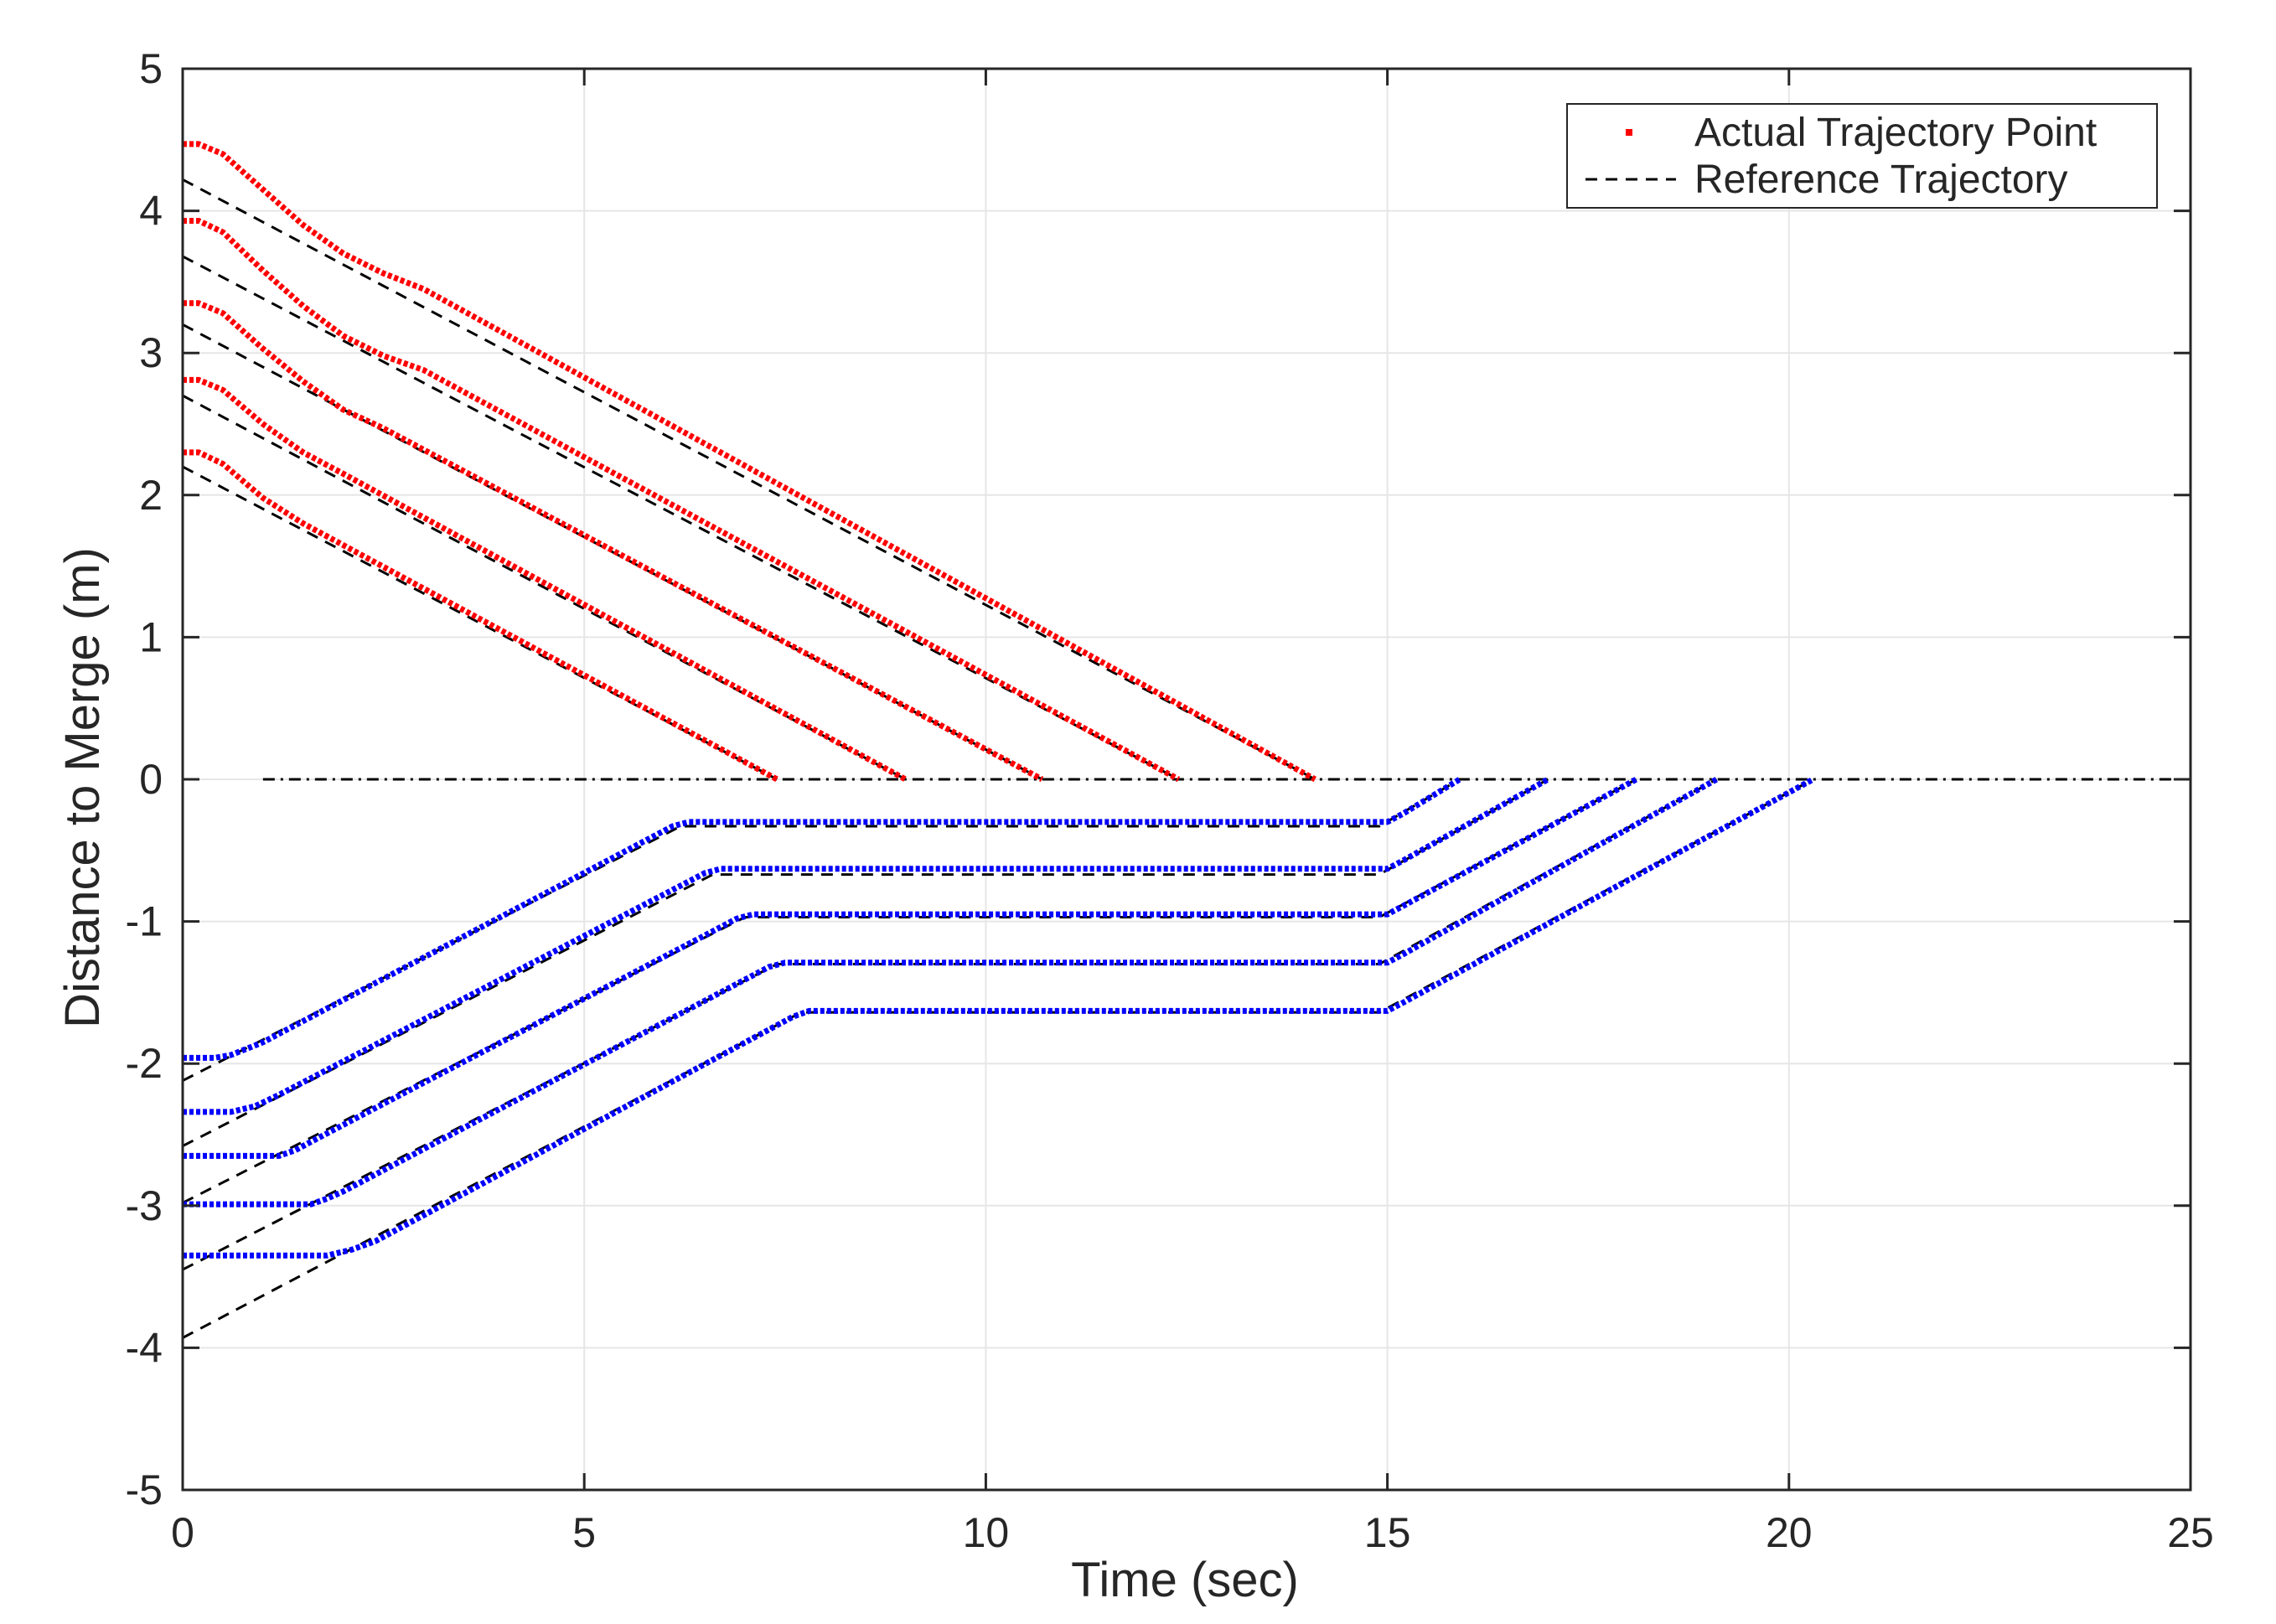 This screenshot has width=2276, height=1624. I want to click on legend-actual-marker, so click(1629, 132).